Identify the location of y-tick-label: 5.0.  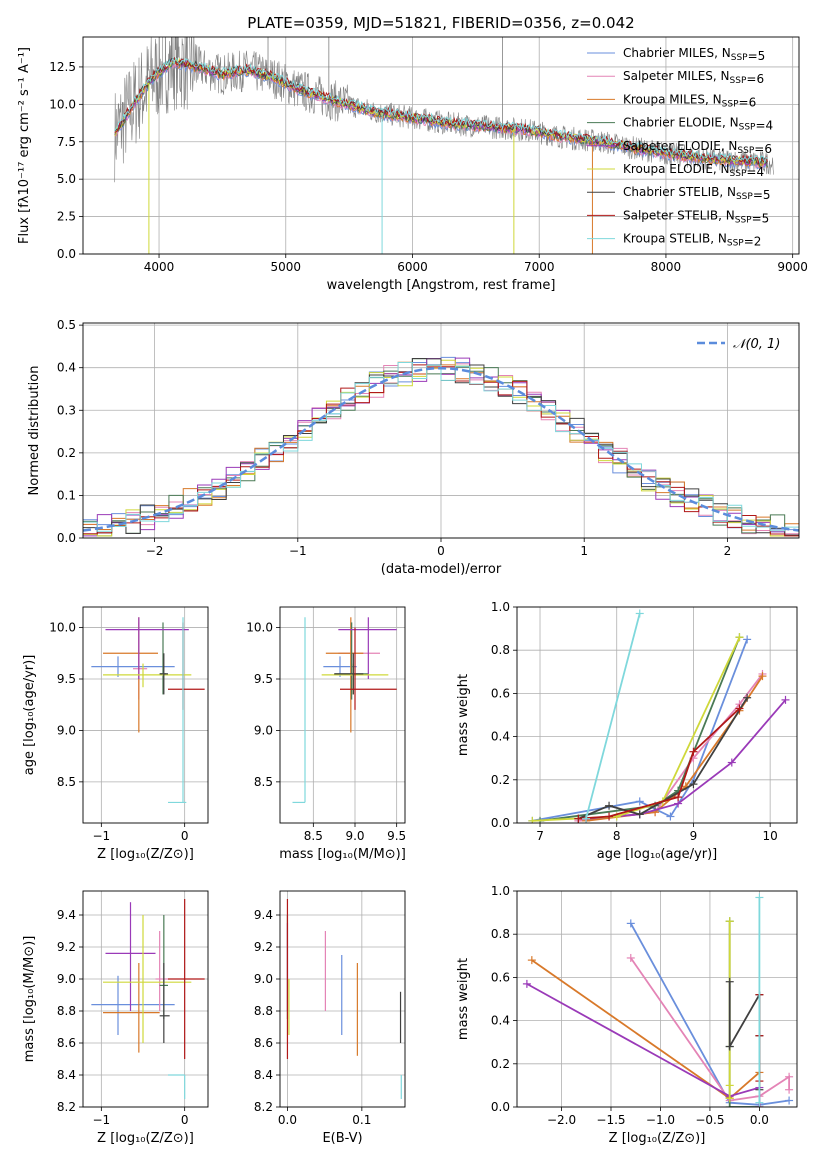
(66, 179).